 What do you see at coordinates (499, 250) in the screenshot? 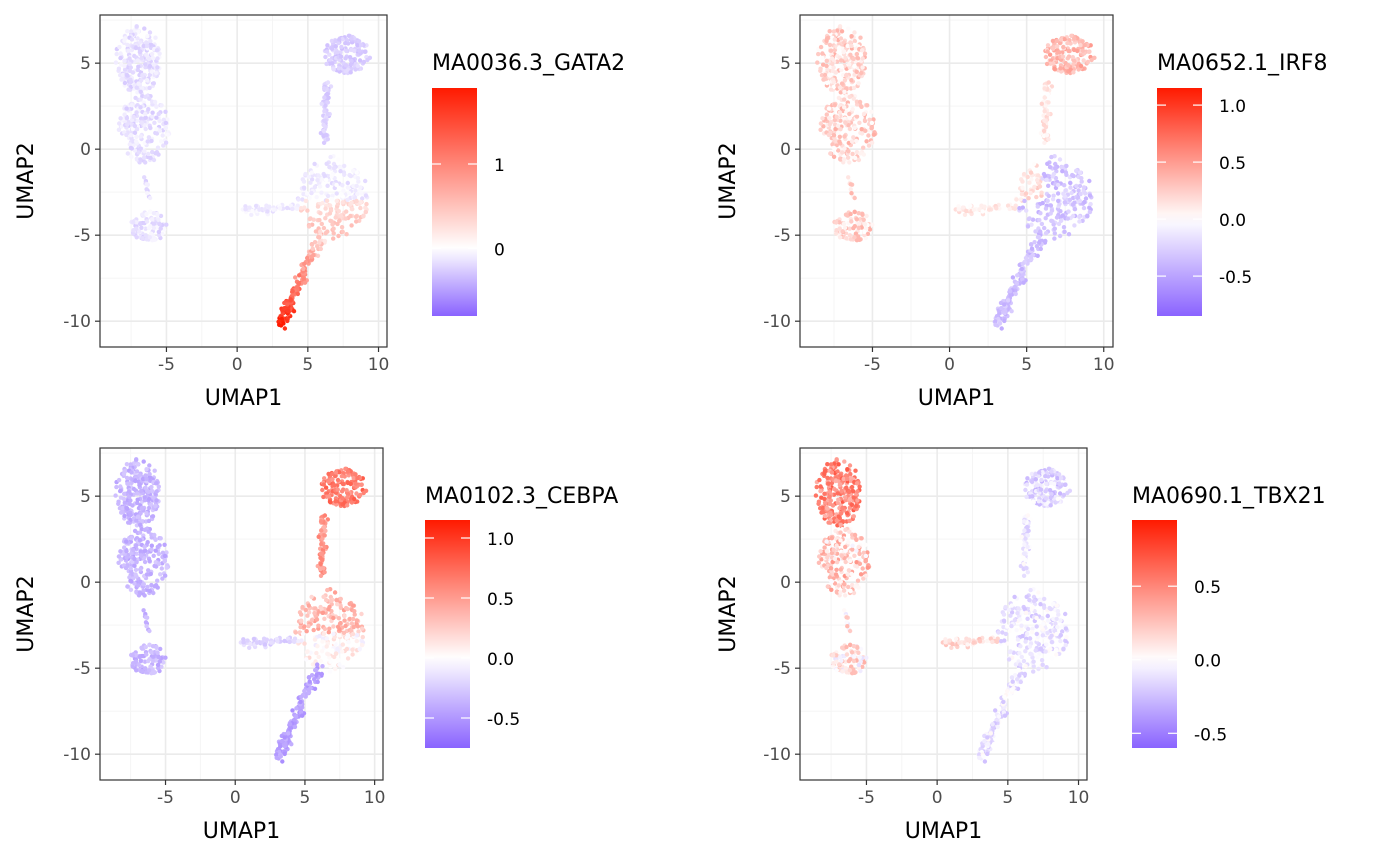
I see `legend-tick-label: 0` at bounding box center [499, 250].